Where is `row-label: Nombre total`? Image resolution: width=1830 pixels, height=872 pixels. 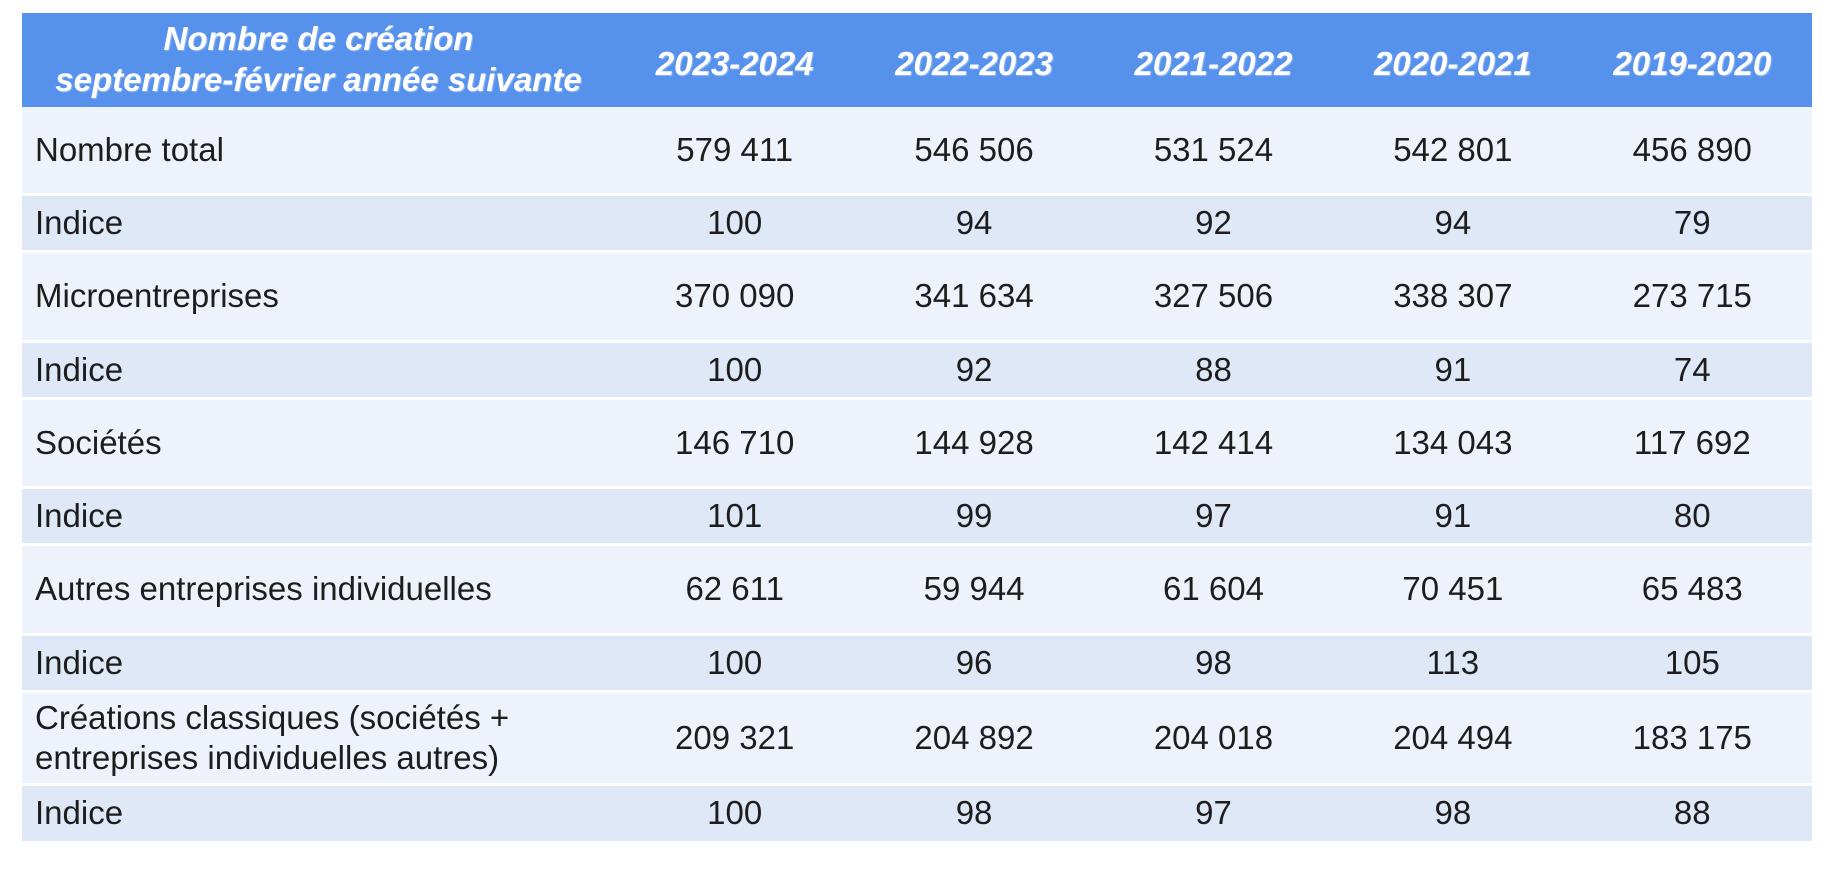 row-label: Nombre total is located at coordinates (318, 151).